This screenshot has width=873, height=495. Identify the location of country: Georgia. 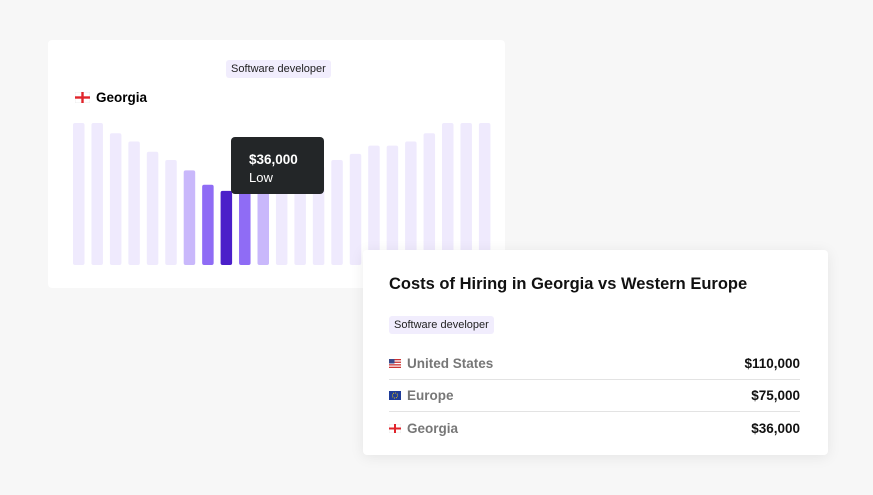
(433, 428).